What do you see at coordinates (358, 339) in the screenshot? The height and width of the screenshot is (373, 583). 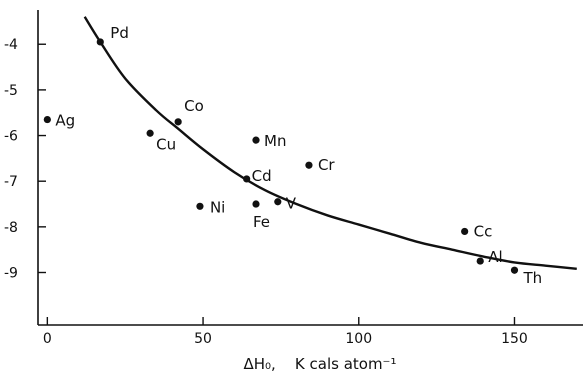 I see `x-tick-label: 100` at bounding box center [358, 339].